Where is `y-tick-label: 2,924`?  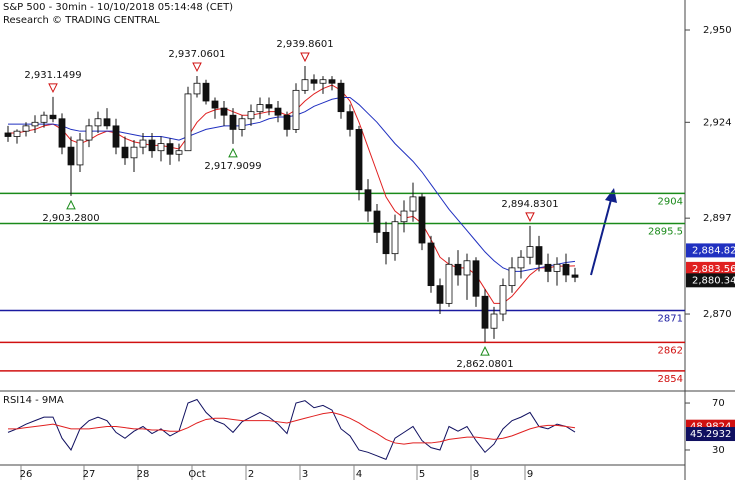
y-tick-label: 2,924 is located at coordinates (717, 122).